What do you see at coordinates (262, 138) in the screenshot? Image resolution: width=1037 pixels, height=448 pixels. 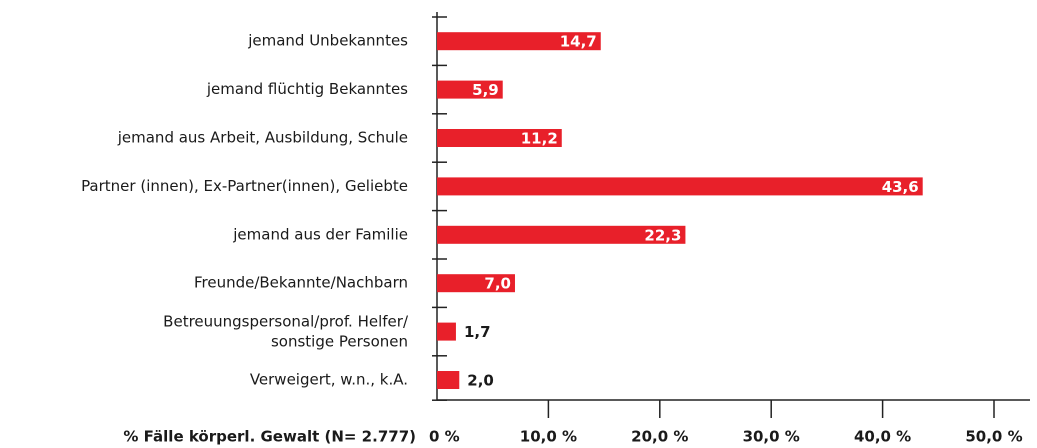 I see `category-label: jemand aus Arbeit, Ausbildung, Schule` at bounding box center [262, 138].